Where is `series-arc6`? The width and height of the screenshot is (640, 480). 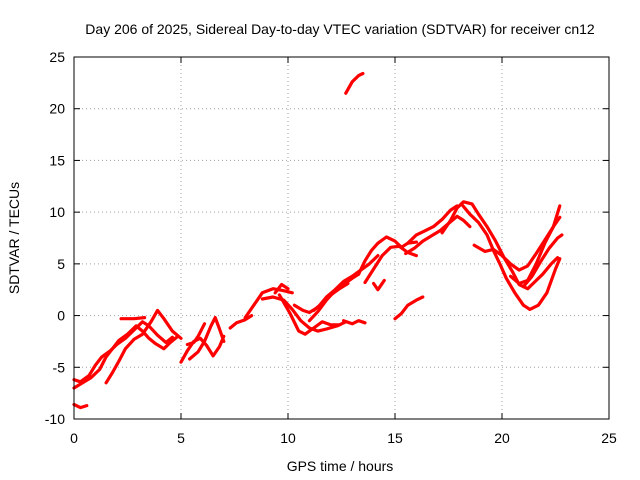 series-arc6 is located at coordinates (202, 349).